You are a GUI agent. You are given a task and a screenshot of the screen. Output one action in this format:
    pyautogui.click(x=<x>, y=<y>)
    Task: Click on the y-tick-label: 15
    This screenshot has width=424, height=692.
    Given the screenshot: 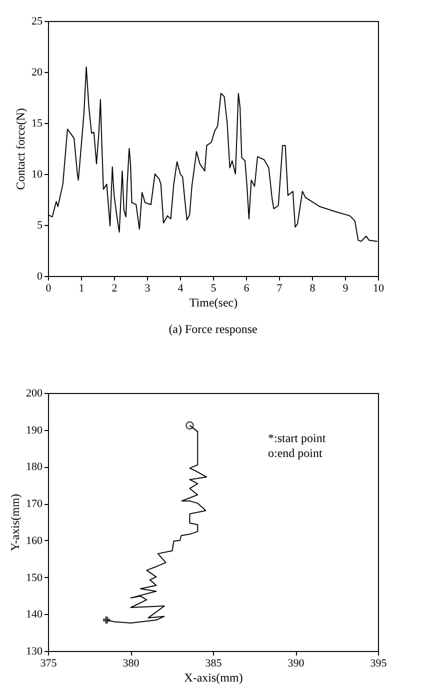 What is the action you would take?
    pyautogui.click(x=37, y=124)
    